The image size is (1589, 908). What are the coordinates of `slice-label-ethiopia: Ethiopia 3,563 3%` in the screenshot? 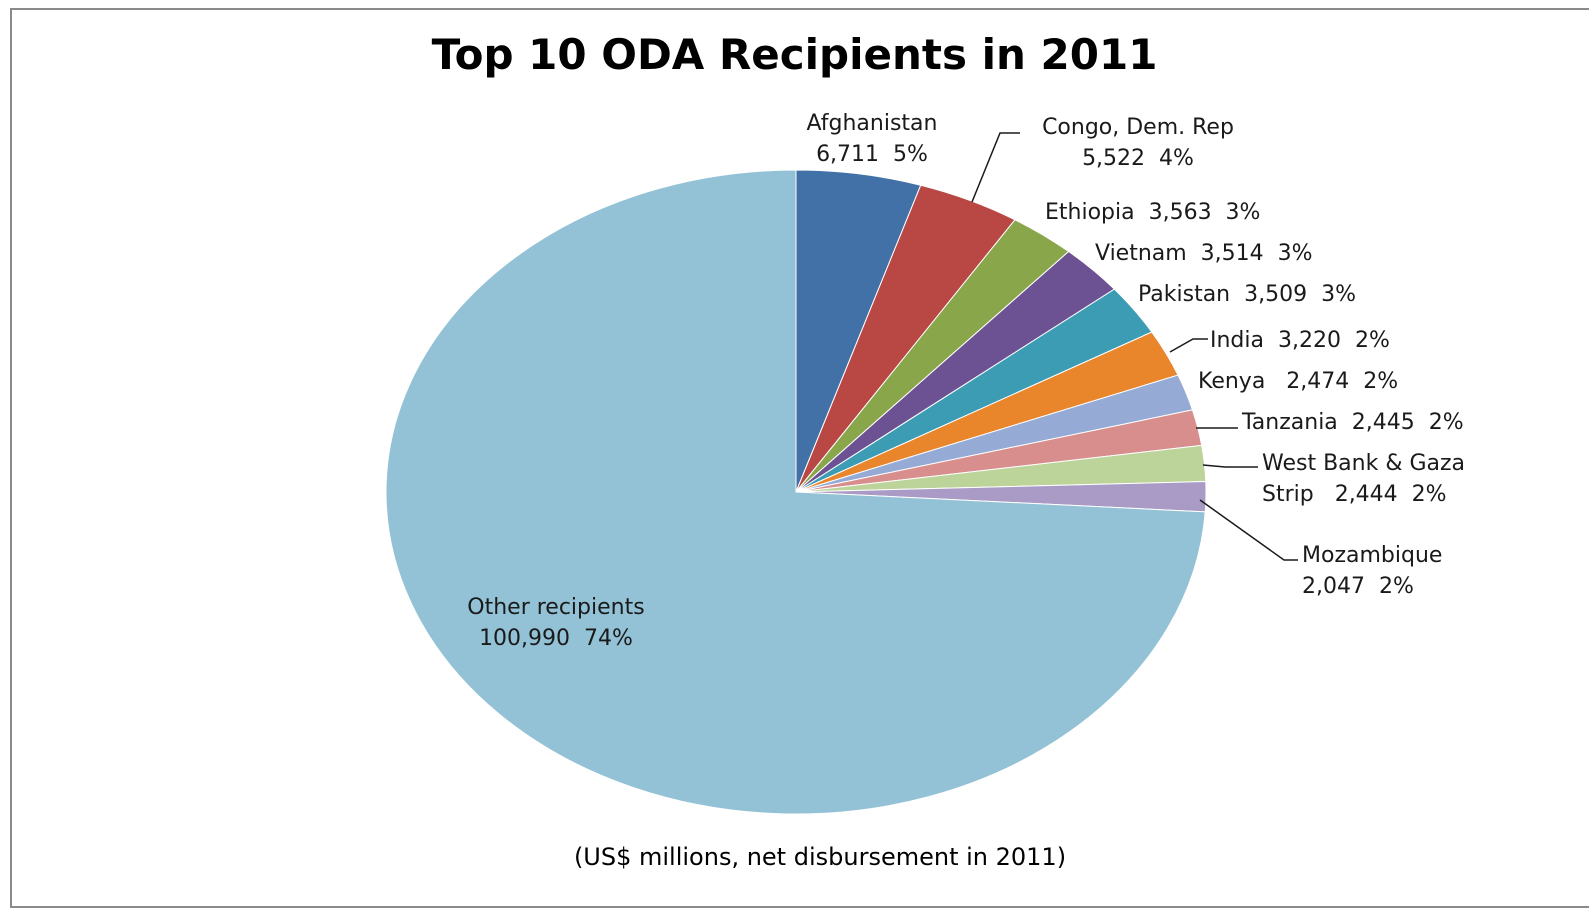 It's located at (1152, 212).